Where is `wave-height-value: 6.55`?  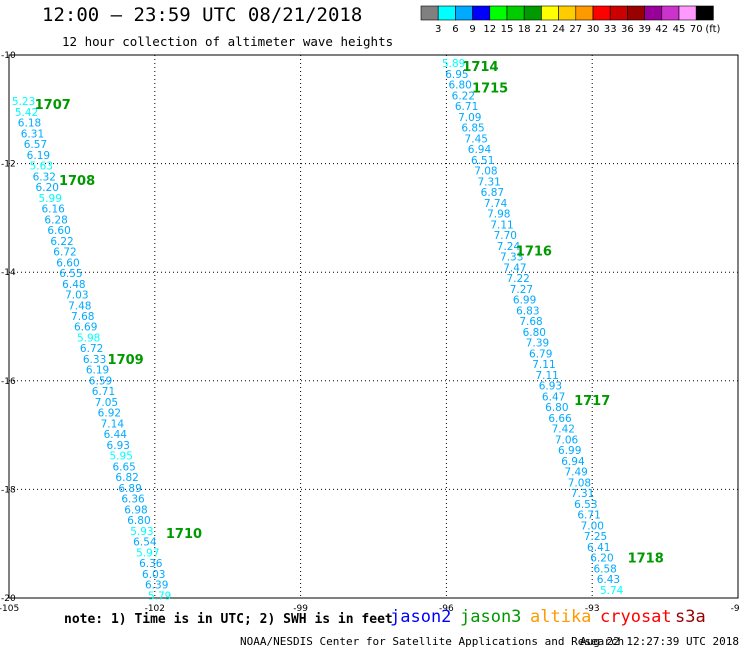
wave-height-value: 6.55 is located at coordinates (70, 274).